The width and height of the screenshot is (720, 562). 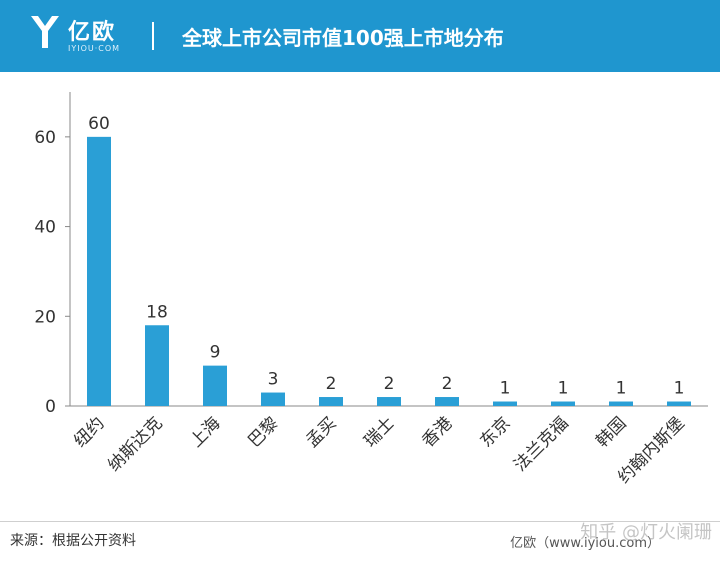 What do you see at coordinates (541, 444) in the screenshot?
I see `x-tick-label: 法兰克福` at bounding box center [541, 444].